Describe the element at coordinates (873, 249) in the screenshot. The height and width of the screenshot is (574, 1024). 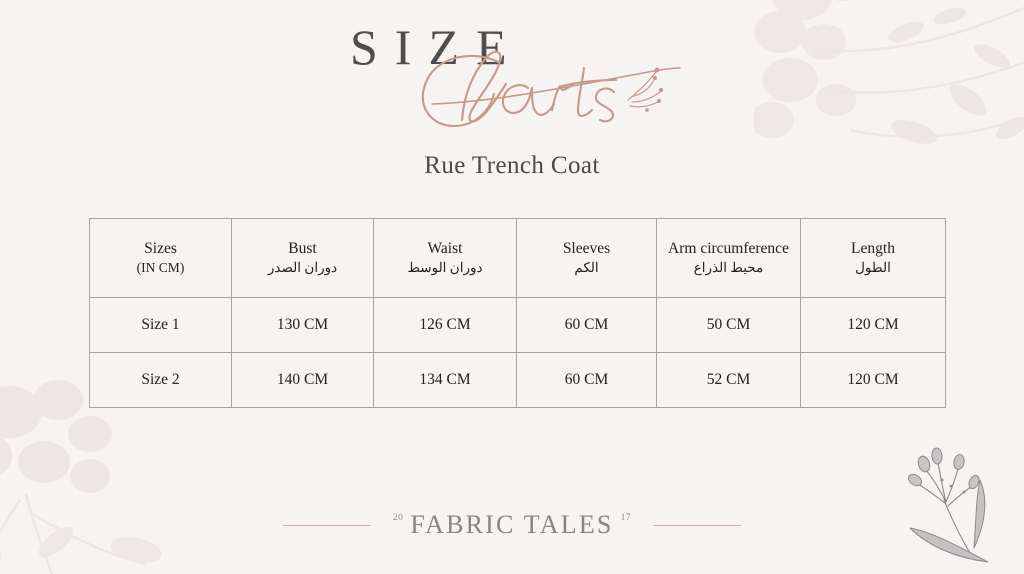
I see `column-header-length-en: Length` at that location.